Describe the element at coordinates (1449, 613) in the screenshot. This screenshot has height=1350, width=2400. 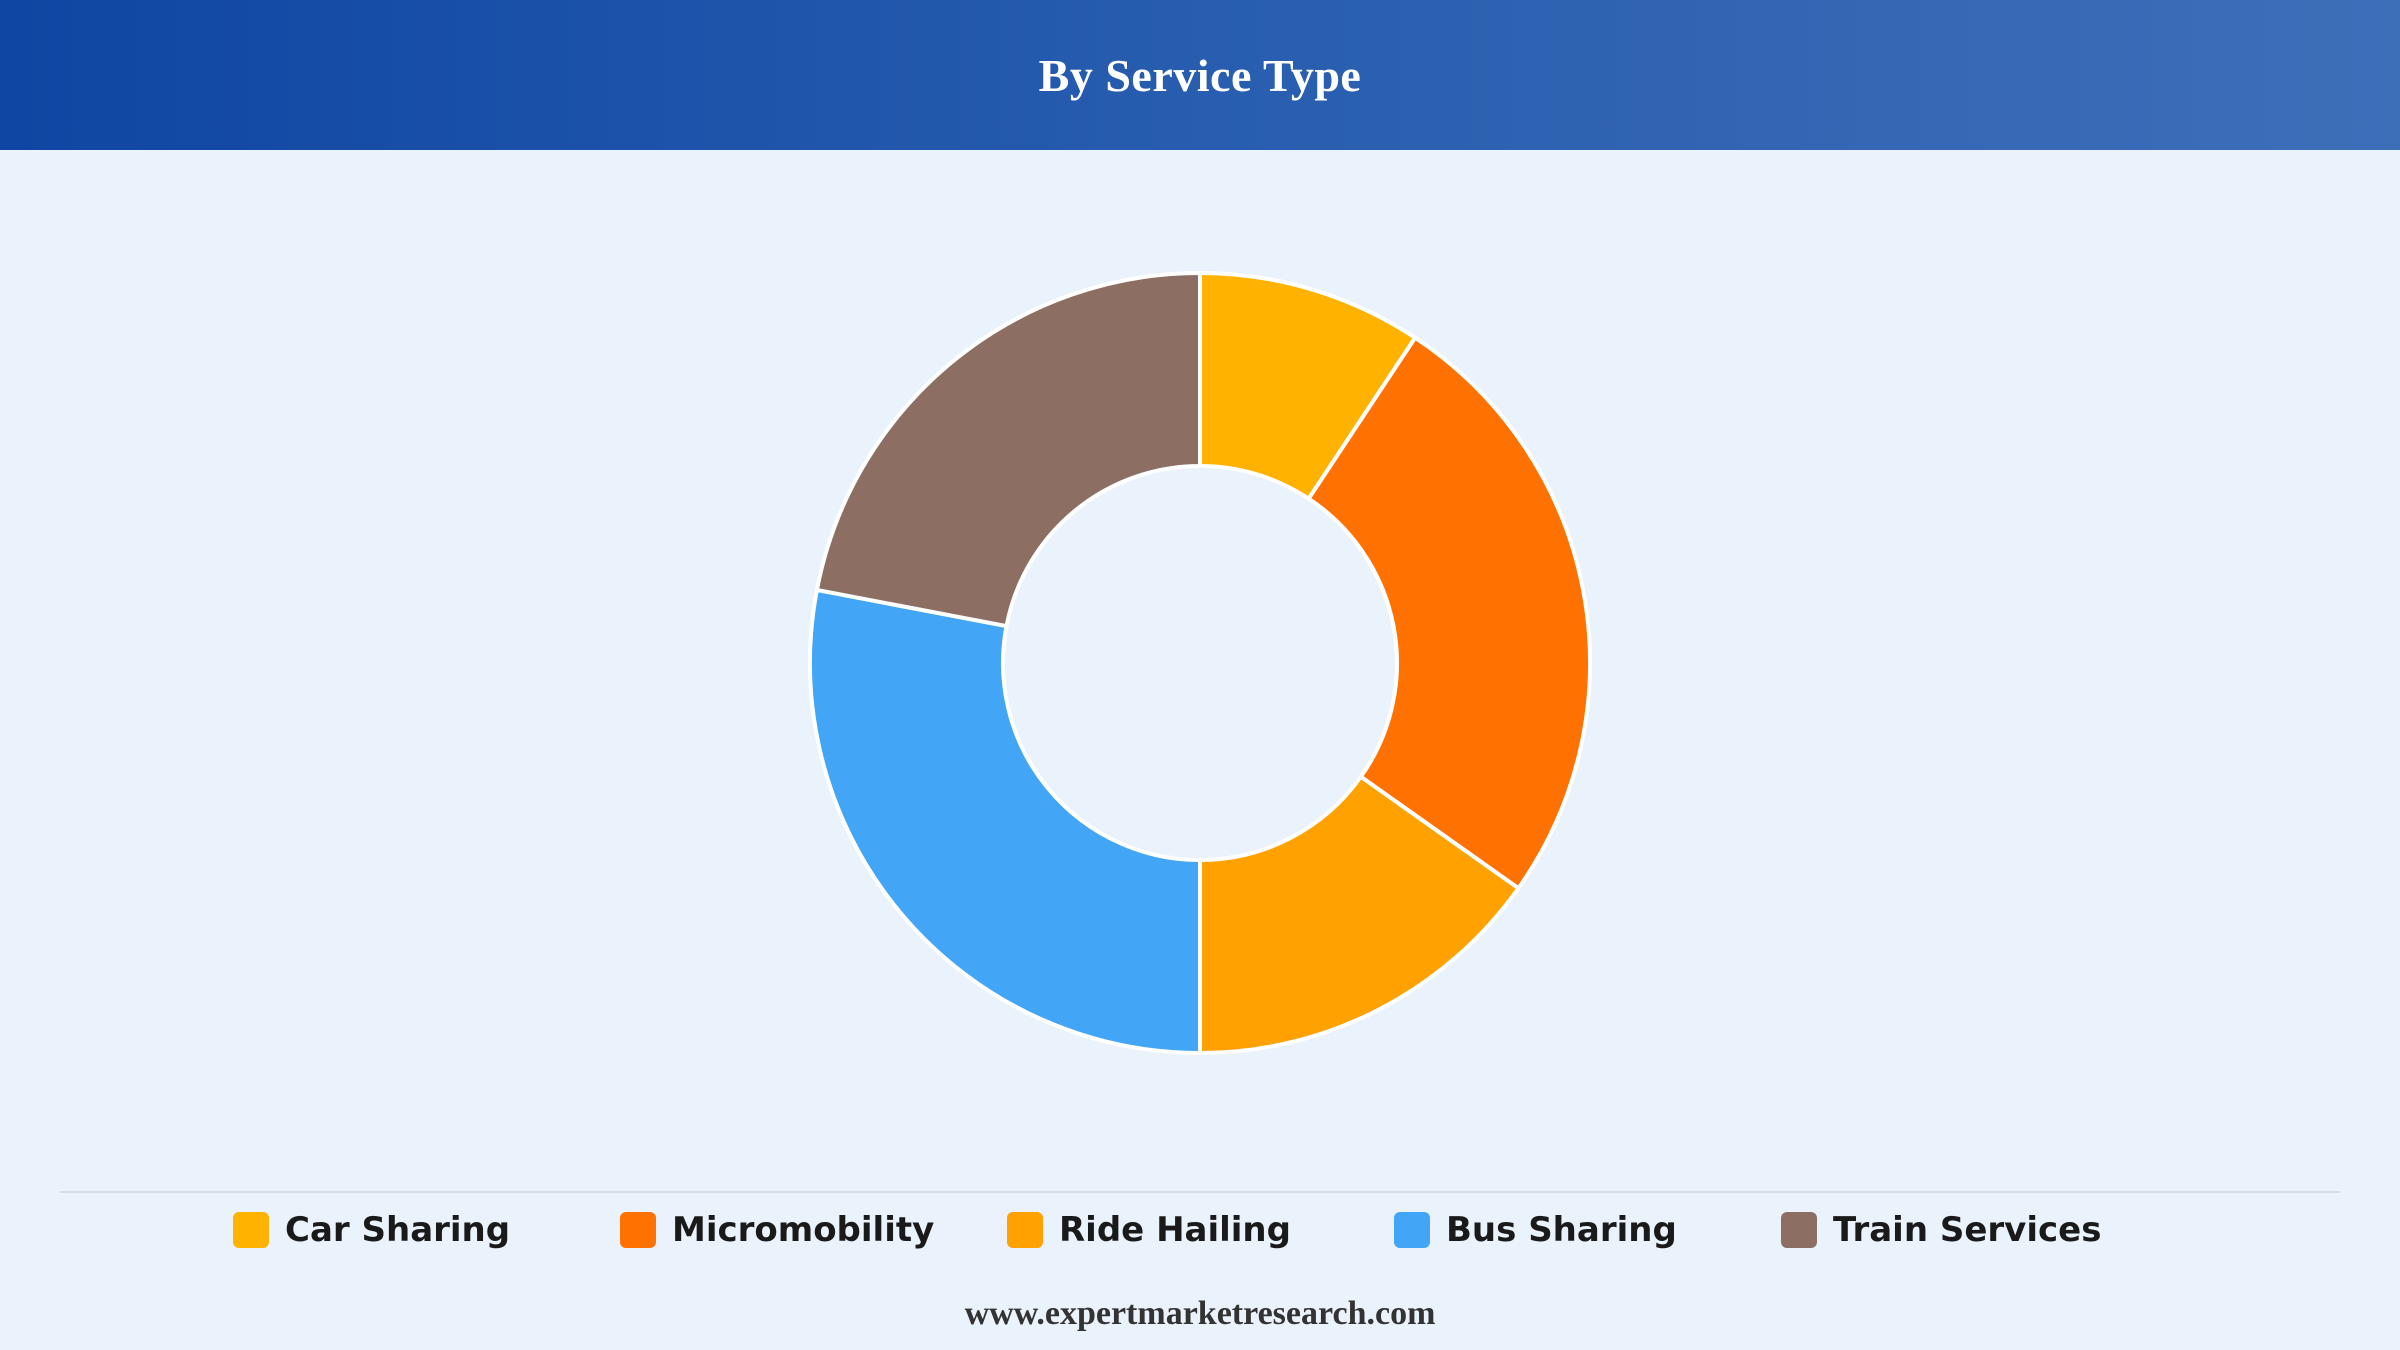
I see `slice-micromobility` at that location.